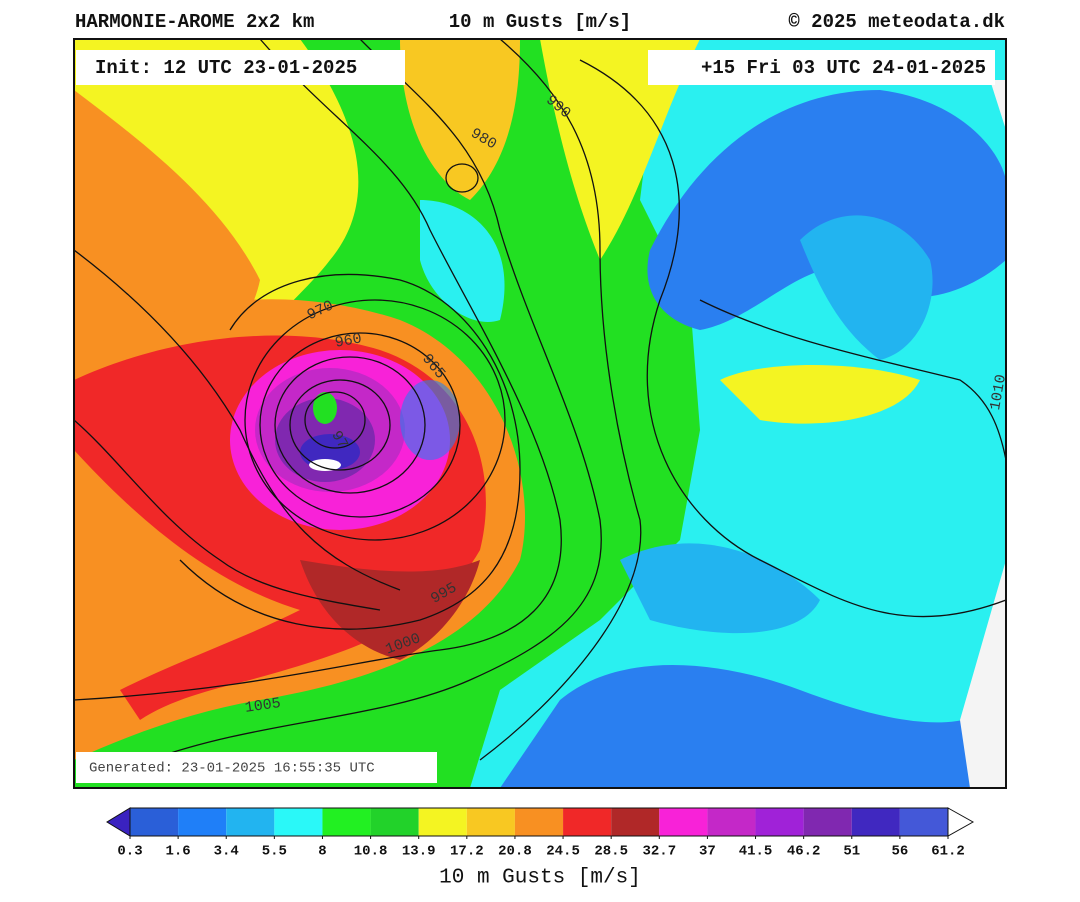 Image resolution: width=1080 pixels, height=902 pixels. What do you see at coordinates (804, 852) in the screenshot?
I see `colorbar-tick-label: 46.2` at bounding box center [804, 852].